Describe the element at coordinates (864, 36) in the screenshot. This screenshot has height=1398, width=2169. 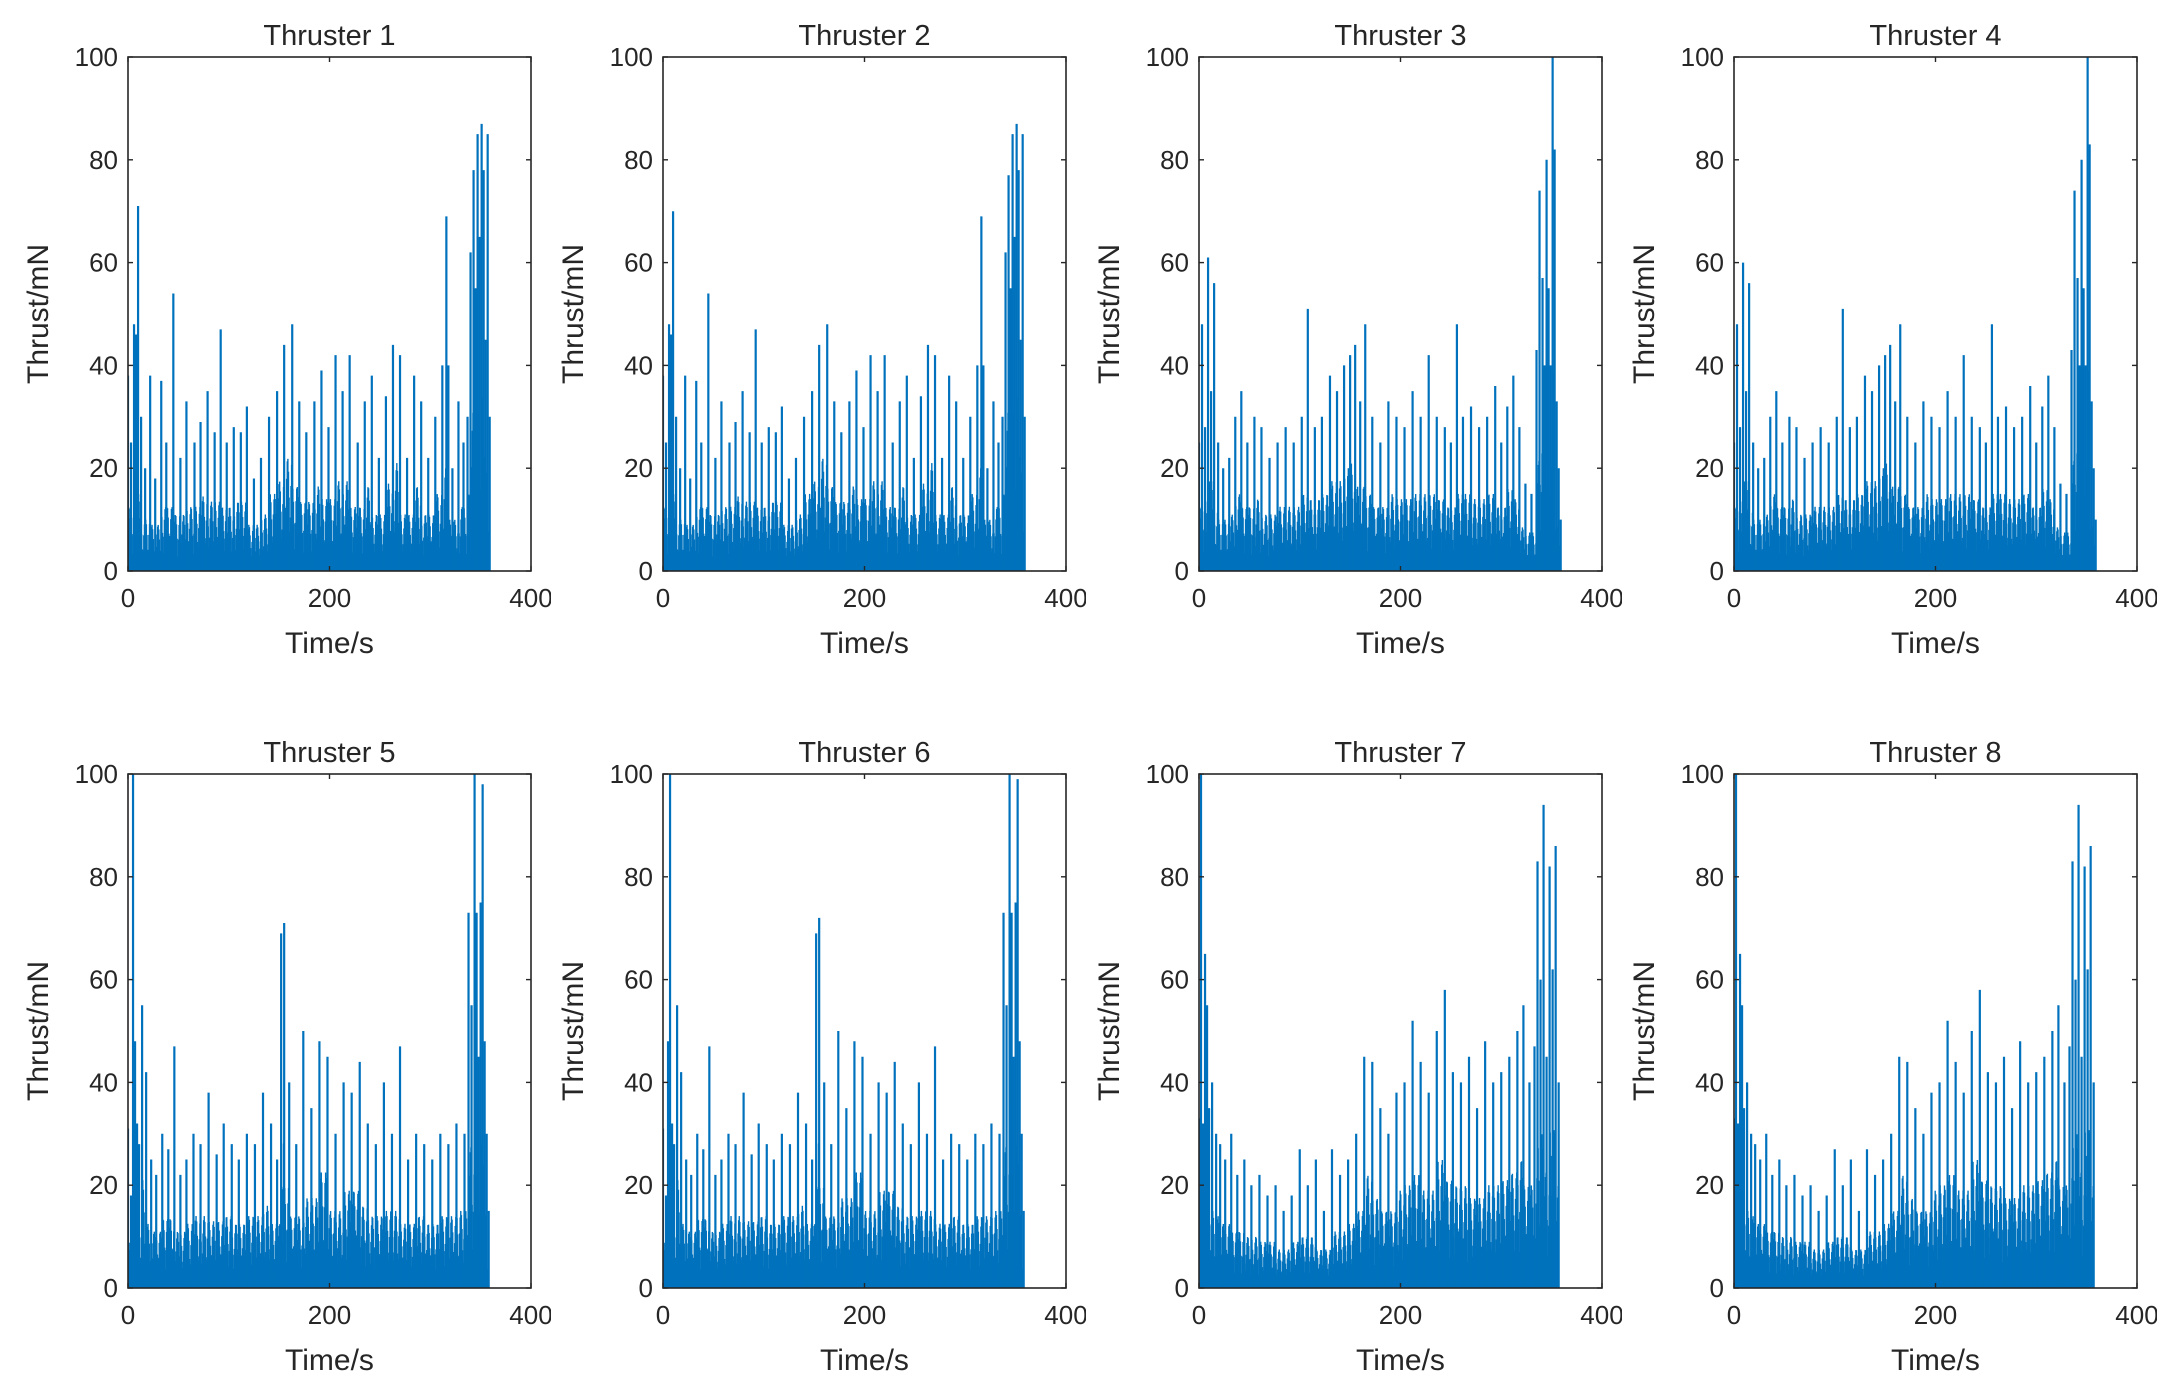
I see `chart-title: Thruster 2` at that location.